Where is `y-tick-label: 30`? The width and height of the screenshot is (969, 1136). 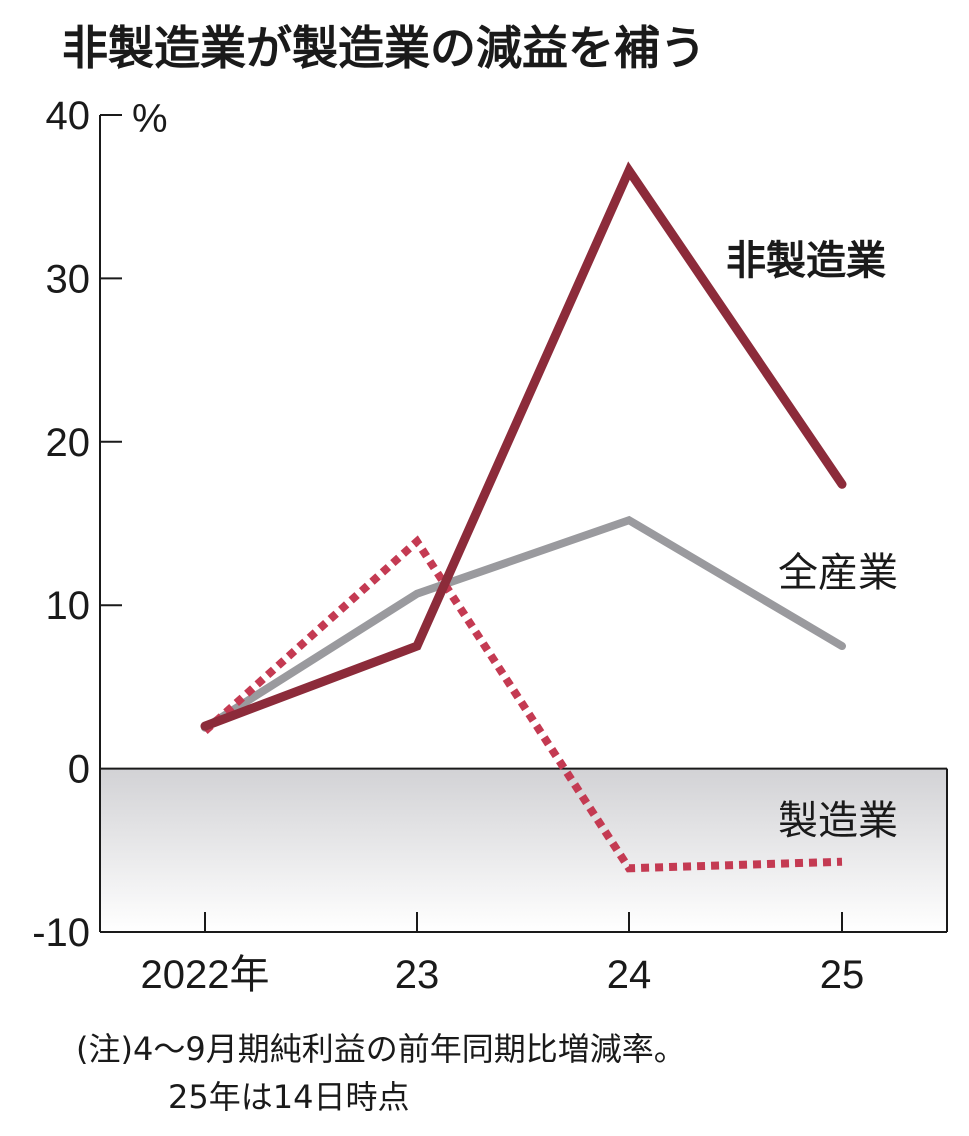 y-tick-label: 30 is located at coordinates (68, 279).